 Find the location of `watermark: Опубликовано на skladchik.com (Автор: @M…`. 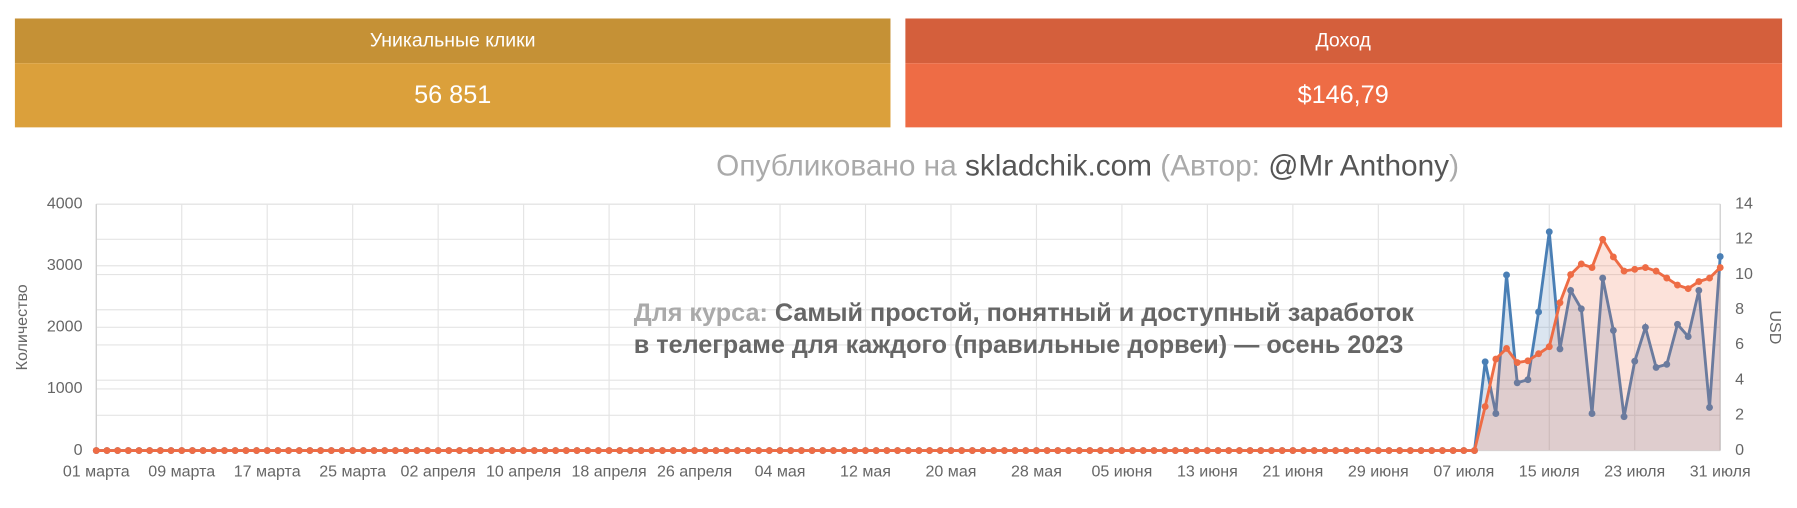

watermark: Опубликовано на skladchik.com (Автор: @M… is located at coordinates (1087, 165).